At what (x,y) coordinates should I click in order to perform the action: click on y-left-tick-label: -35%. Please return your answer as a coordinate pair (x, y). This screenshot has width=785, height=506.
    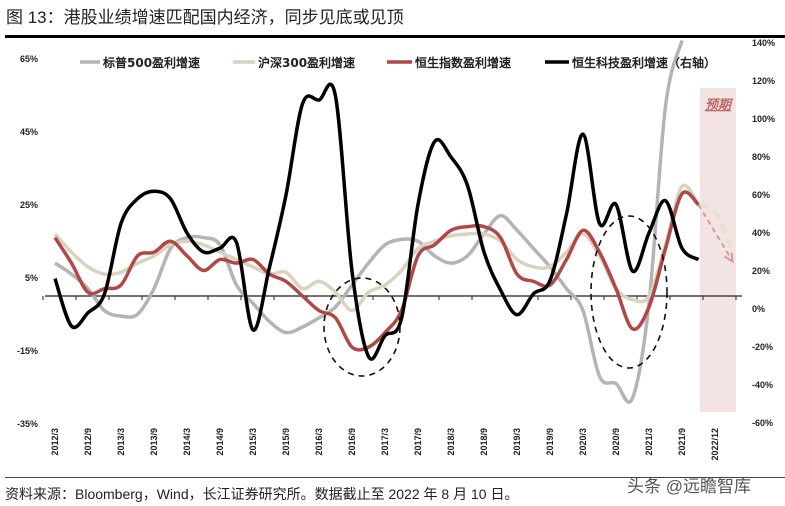
    Looking at the image, I should click on (27, 424).